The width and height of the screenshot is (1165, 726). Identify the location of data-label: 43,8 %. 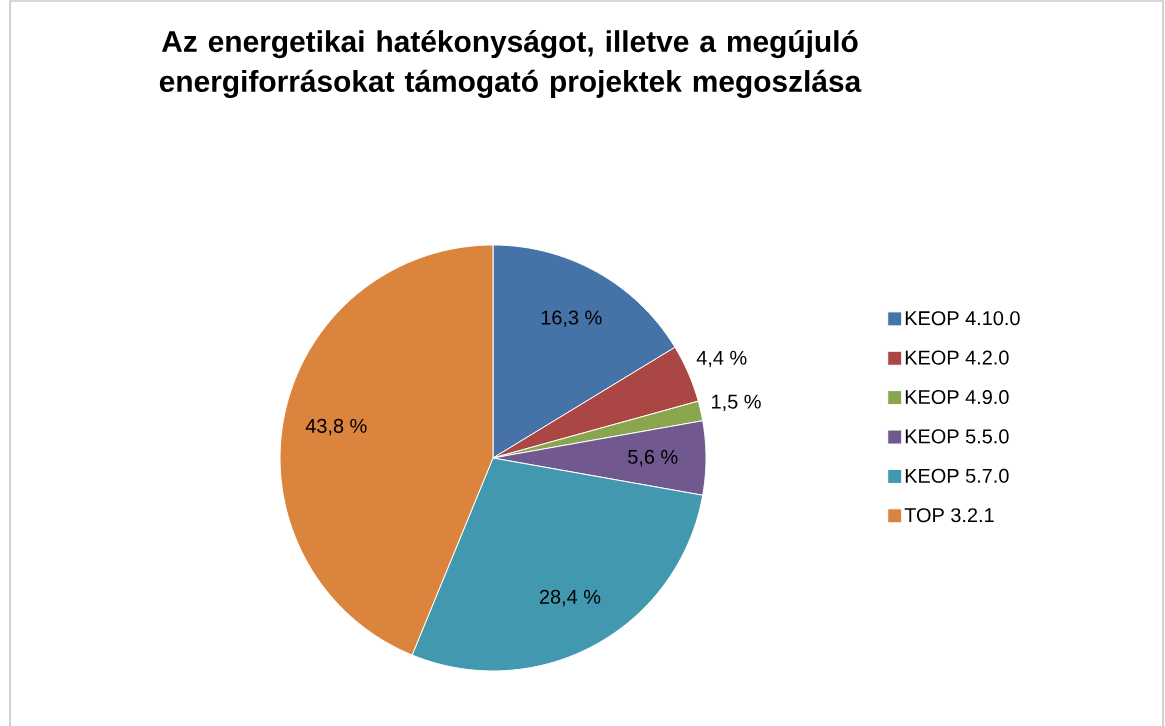
(336, 427).